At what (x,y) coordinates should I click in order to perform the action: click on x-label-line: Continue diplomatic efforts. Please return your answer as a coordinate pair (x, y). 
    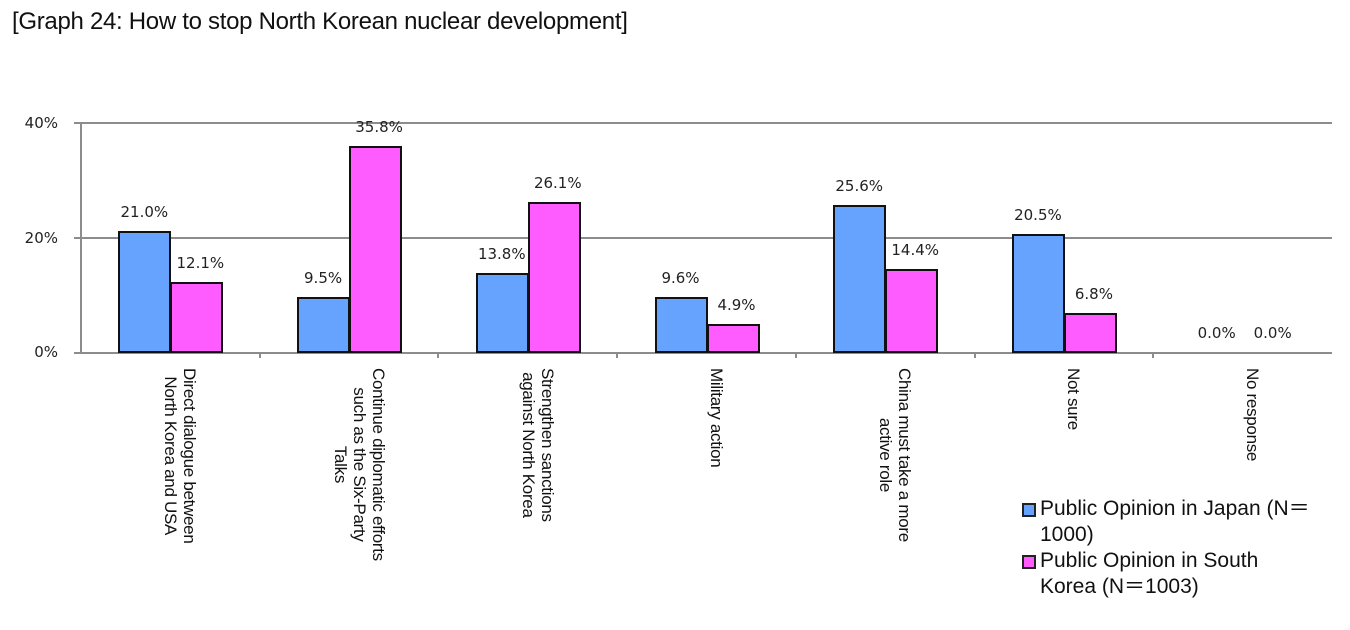
    Looking at the image, I should click on (378, 464).